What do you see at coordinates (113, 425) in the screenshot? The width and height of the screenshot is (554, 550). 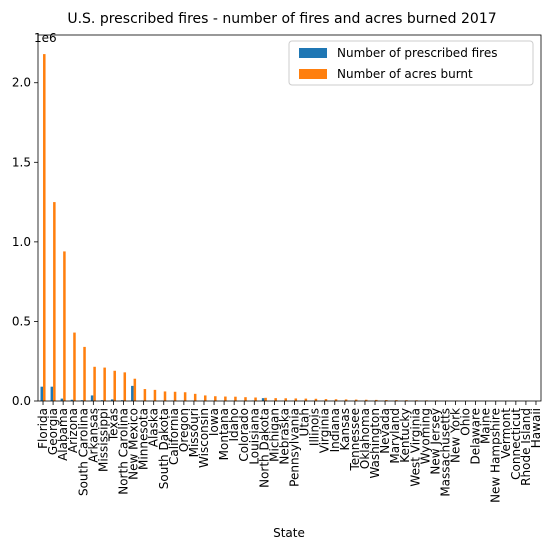 I see `x-tick-label: Texas` at bounding box center [113, 425].